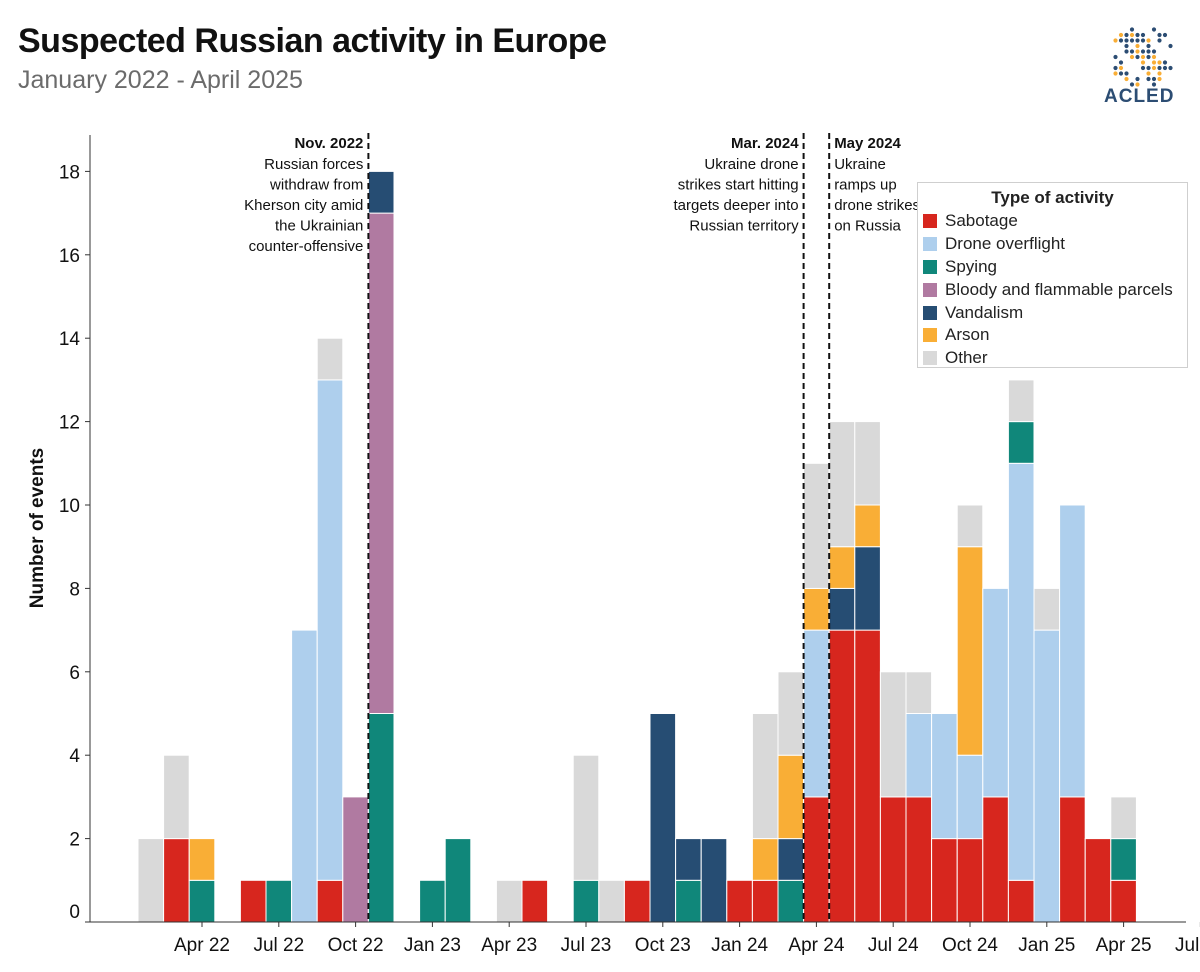  I want to click on annotation-line: targets deeper into, so click(736, 205).